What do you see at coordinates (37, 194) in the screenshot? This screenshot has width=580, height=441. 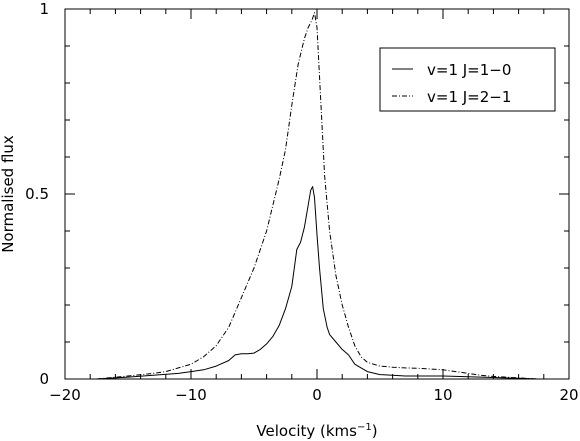 I see `y-tick-label: 0.5` at bounding box center [37, 194].